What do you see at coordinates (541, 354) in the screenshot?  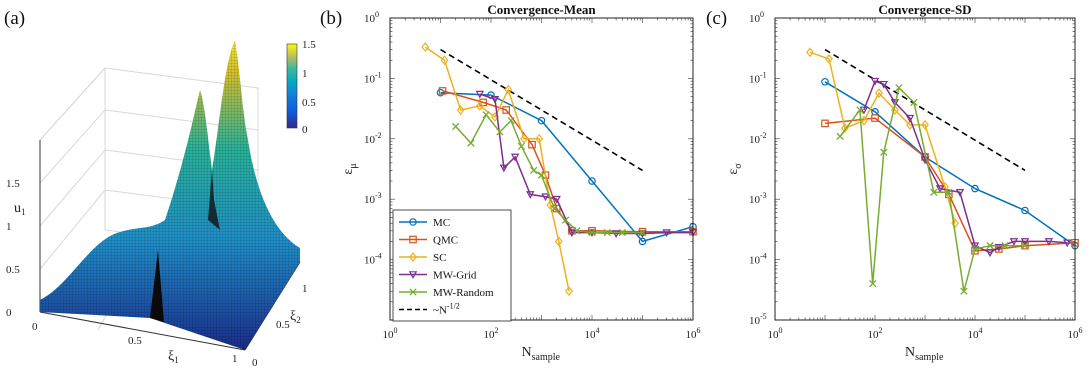 I see `x-axis-label: Nsample` at bounding box center [541, 354].